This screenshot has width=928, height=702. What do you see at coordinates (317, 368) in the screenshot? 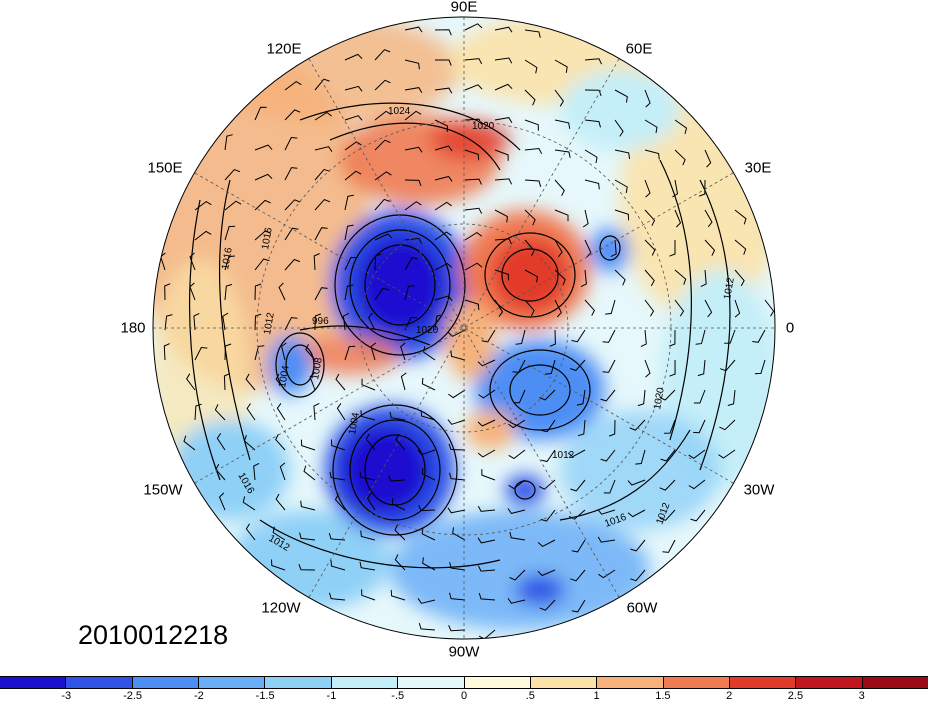
I see `contour-label: 1008` at bounding box center [317, 368].